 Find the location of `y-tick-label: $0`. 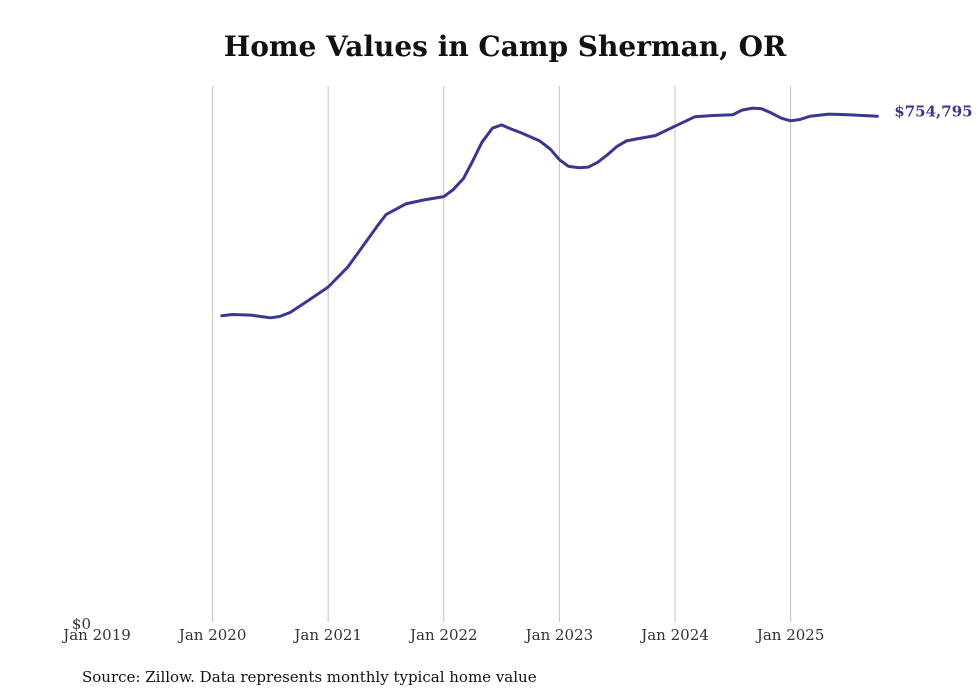

y-tick-label: $0 is located at coordinates (81, 624).